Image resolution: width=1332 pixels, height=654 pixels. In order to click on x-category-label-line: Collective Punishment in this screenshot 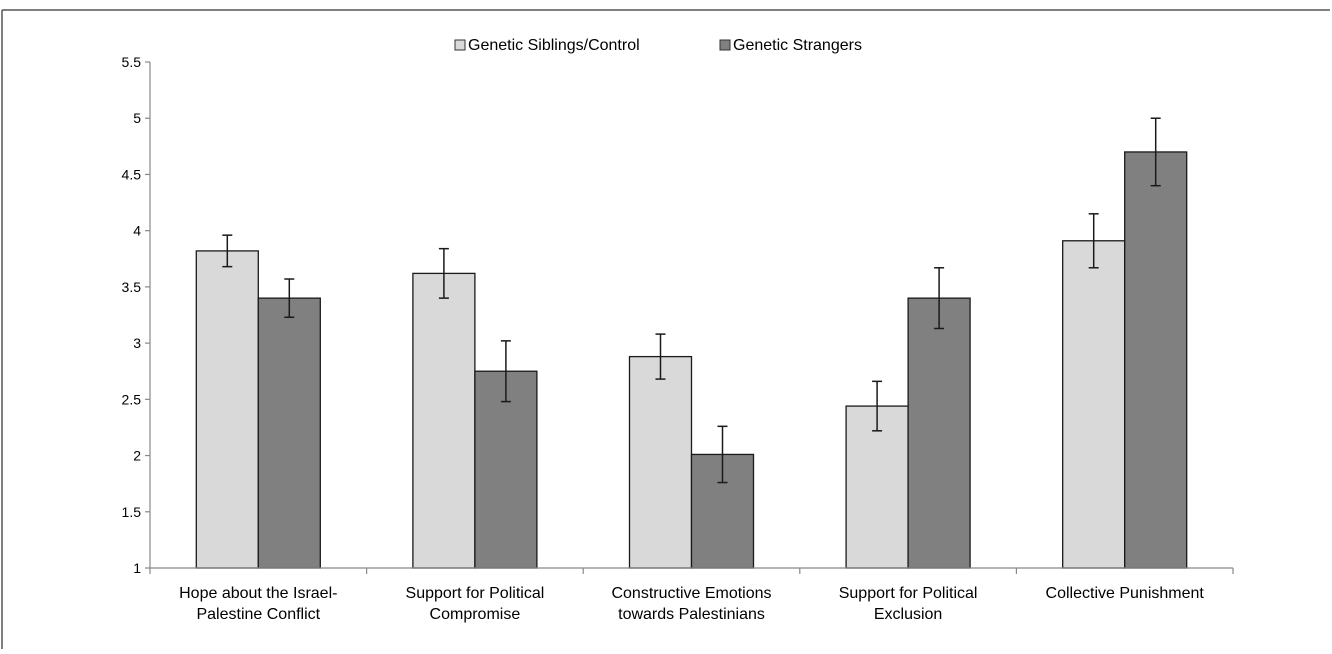, I will do `click(1125, 593)`.